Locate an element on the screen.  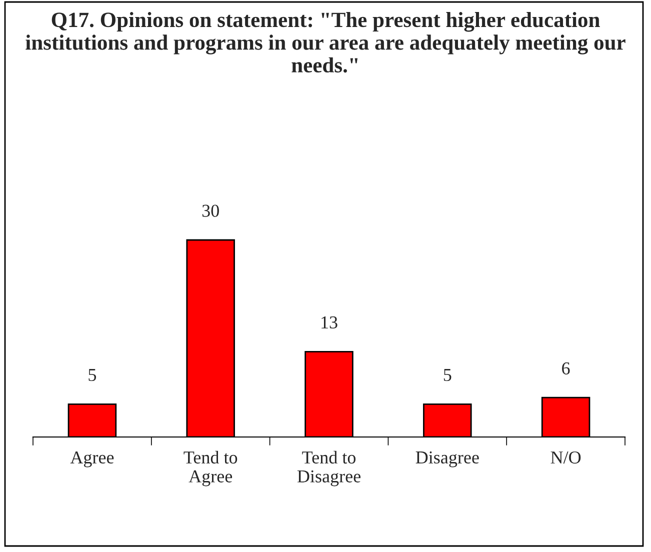
chart-title: Q17. Opinions on statement: "The present higher education institutions and programs in our area are adequately meeting our needs." is located at coordinates (326, 42).